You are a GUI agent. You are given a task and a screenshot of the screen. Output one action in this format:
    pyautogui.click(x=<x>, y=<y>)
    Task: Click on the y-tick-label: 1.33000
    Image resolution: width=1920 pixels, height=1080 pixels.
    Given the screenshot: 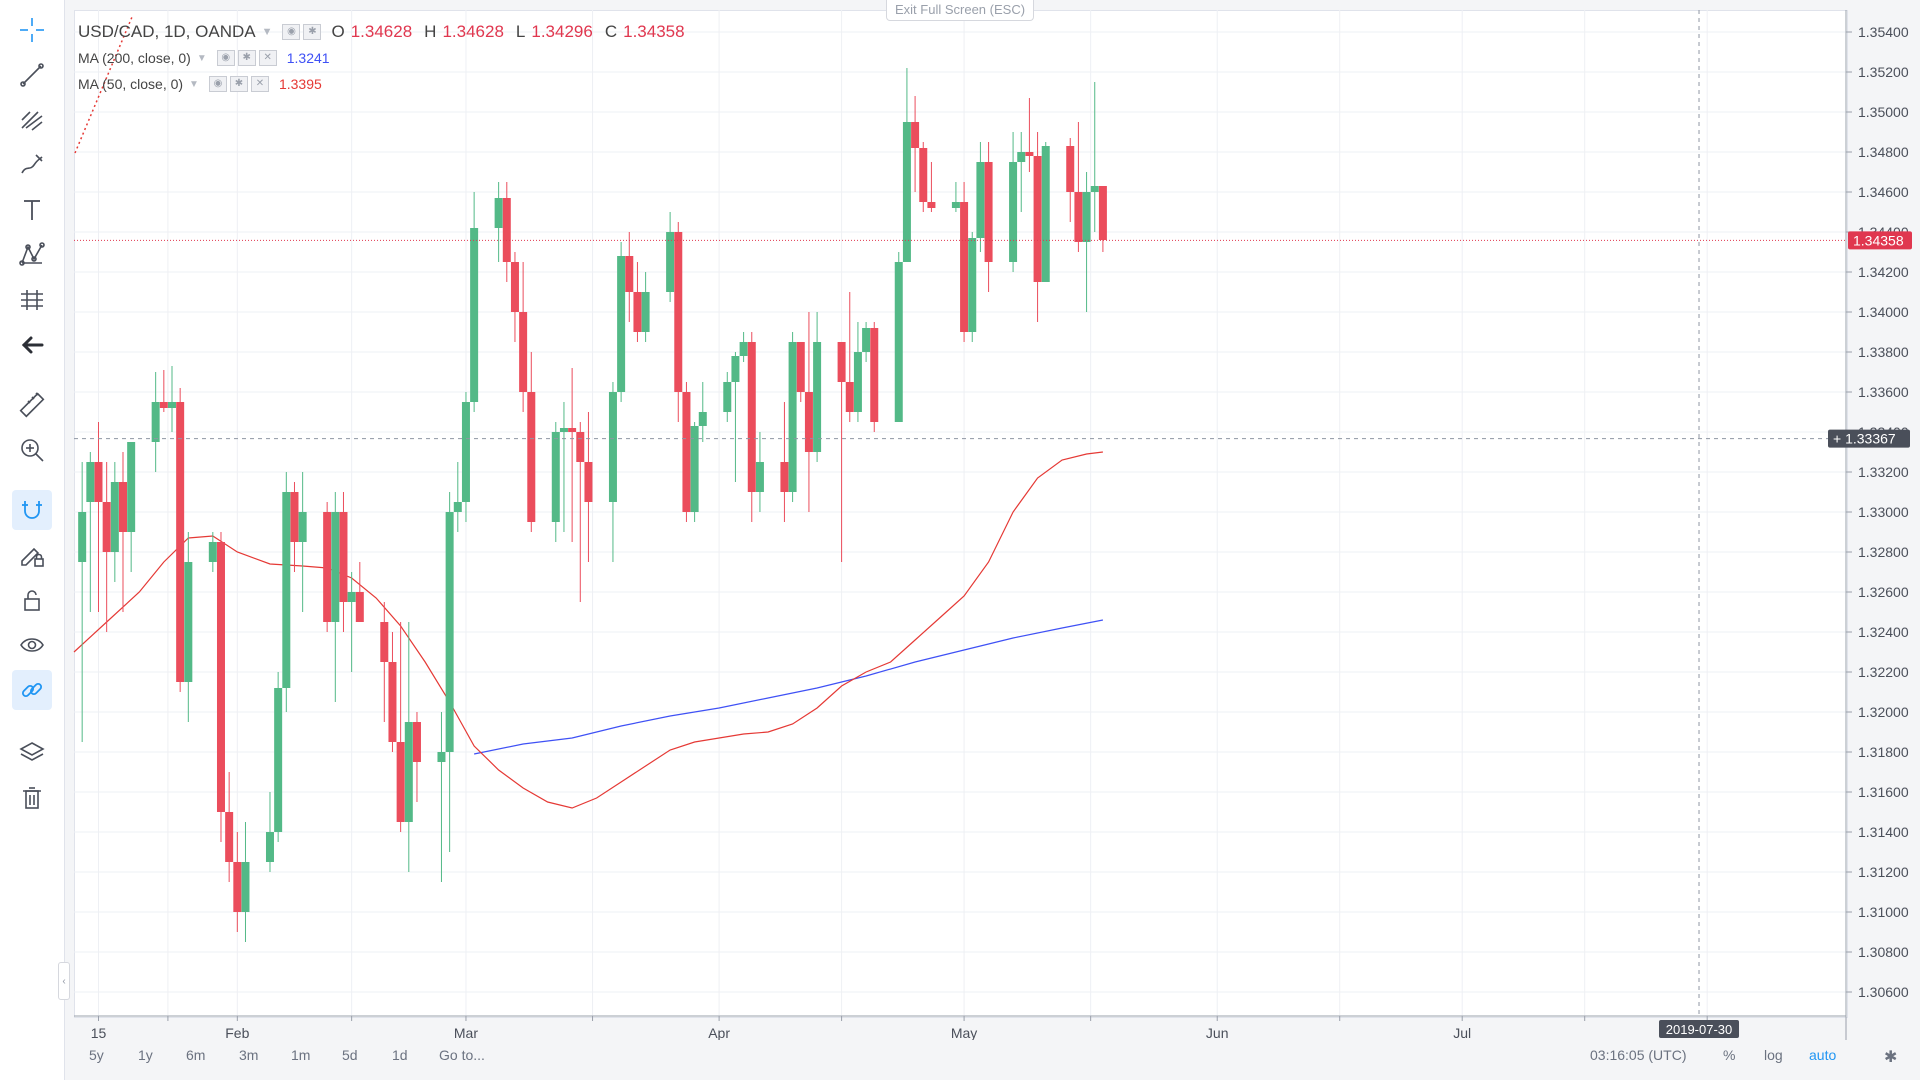 What is the action you would take?
    pyautogui.click(x=1883, y=512)
    